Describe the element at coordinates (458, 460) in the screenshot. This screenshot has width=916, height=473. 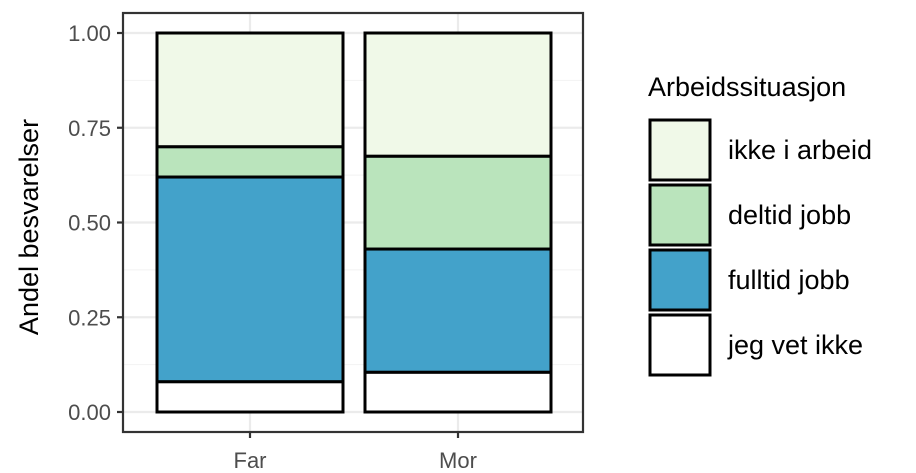
I see `x-tick-label: Mor` at that location.